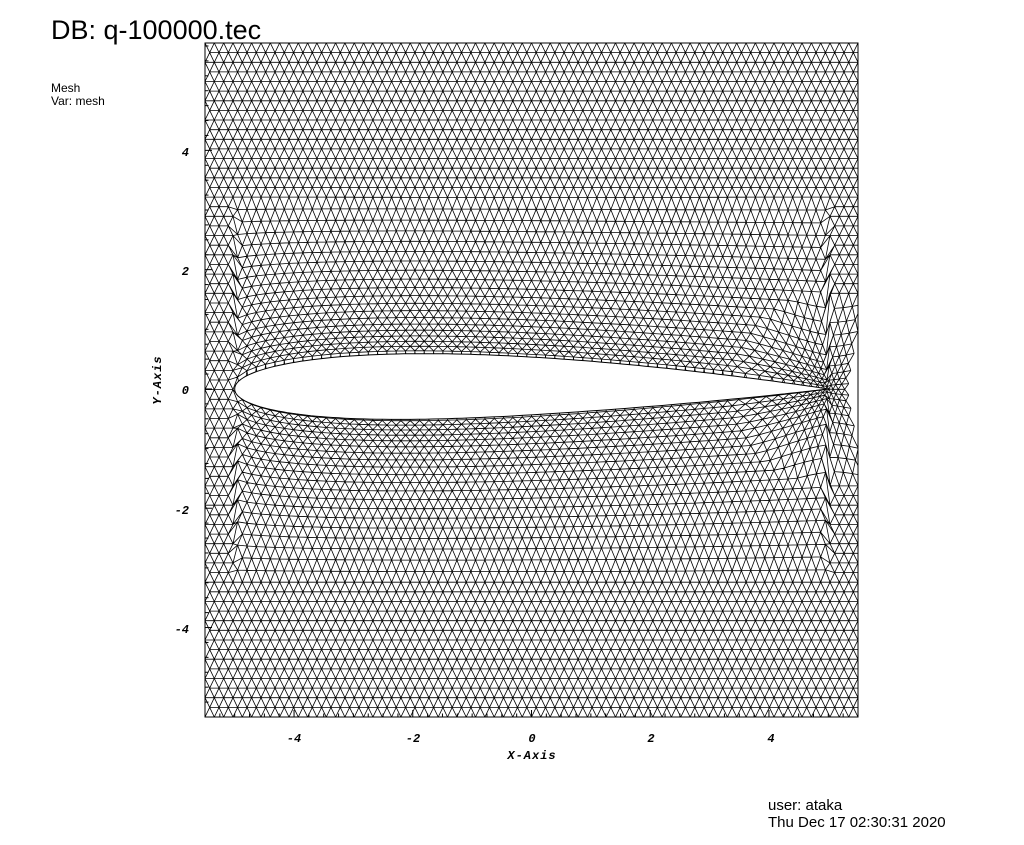 The width and height of the screenshot is (1024, 845). What do you see at coordinates (805, 805) in the screenshot?
I see `user-label: user: ataka` at bounding box center [805, 805].